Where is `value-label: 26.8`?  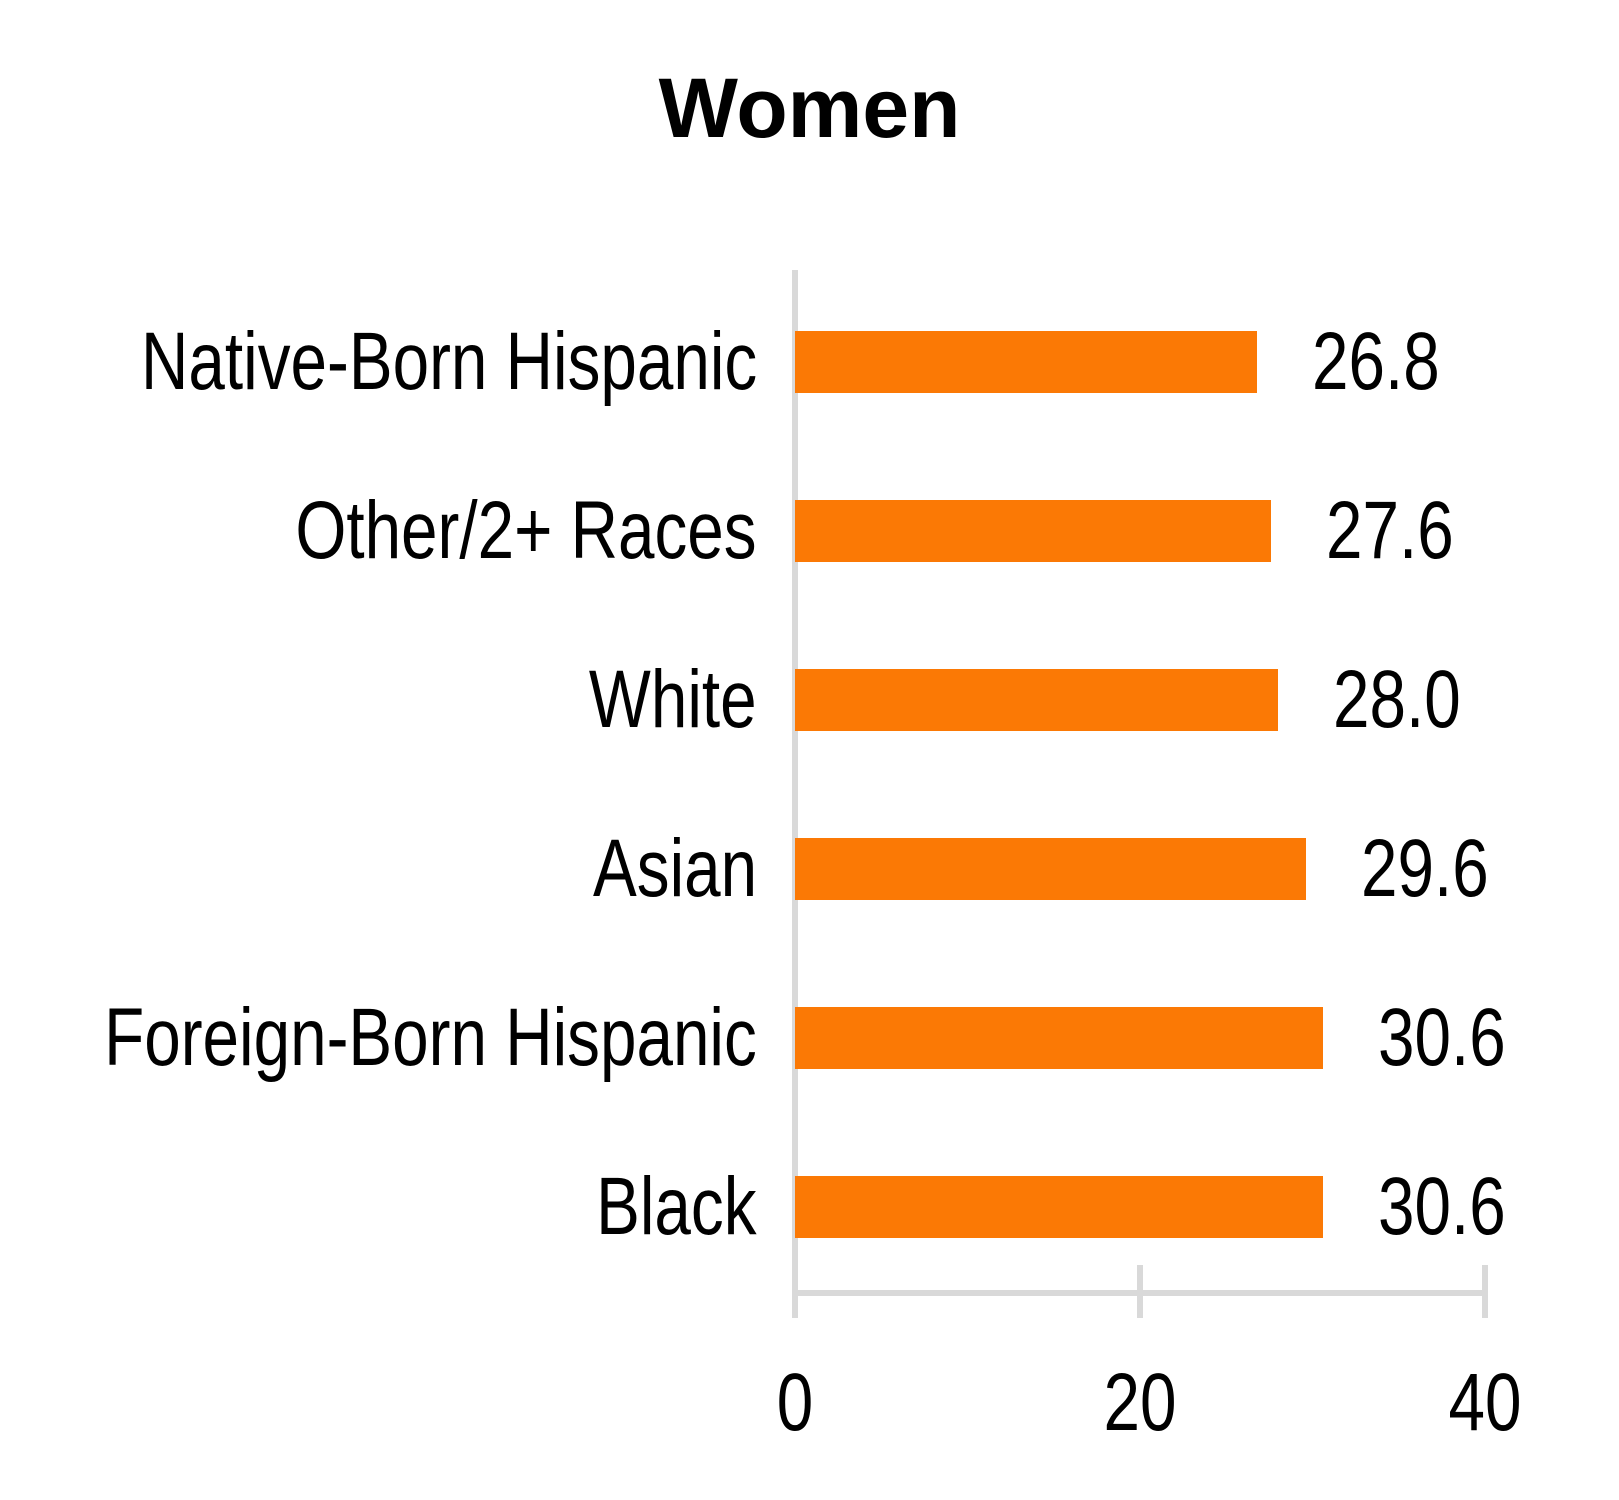
value-label: 26.8 is located at coordinates (1392, 361).